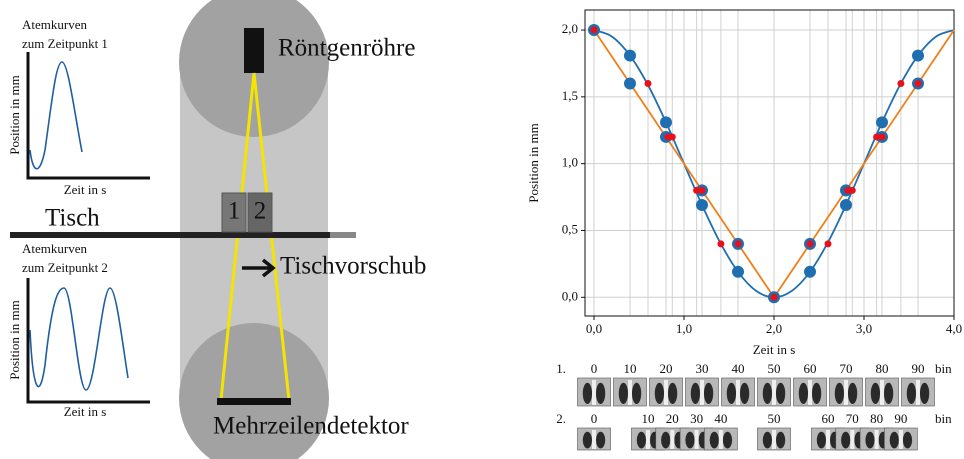 The image size is (964, 459). What do you see at coordinates (254, 50) in the screenshot?
I see `tube` at bounding box center [254, 50].